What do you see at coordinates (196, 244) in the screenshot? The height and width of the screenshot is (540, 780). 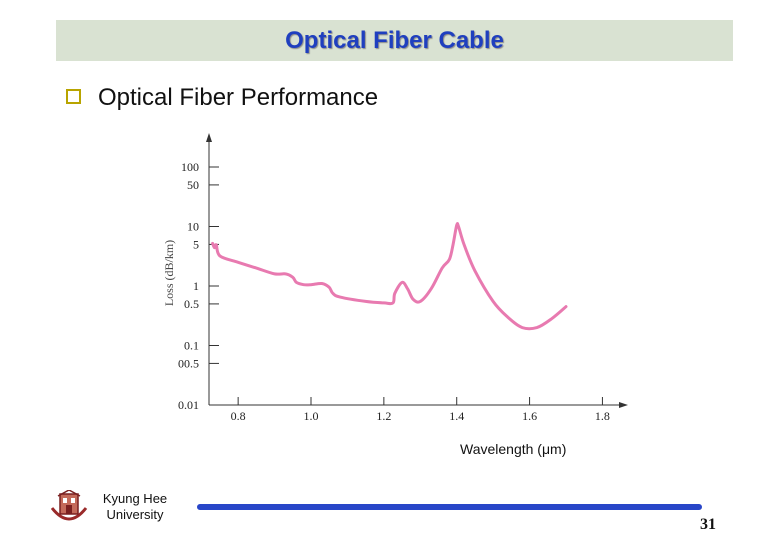 I see `y-tick-label: 5` at bounding box center [196, 244].